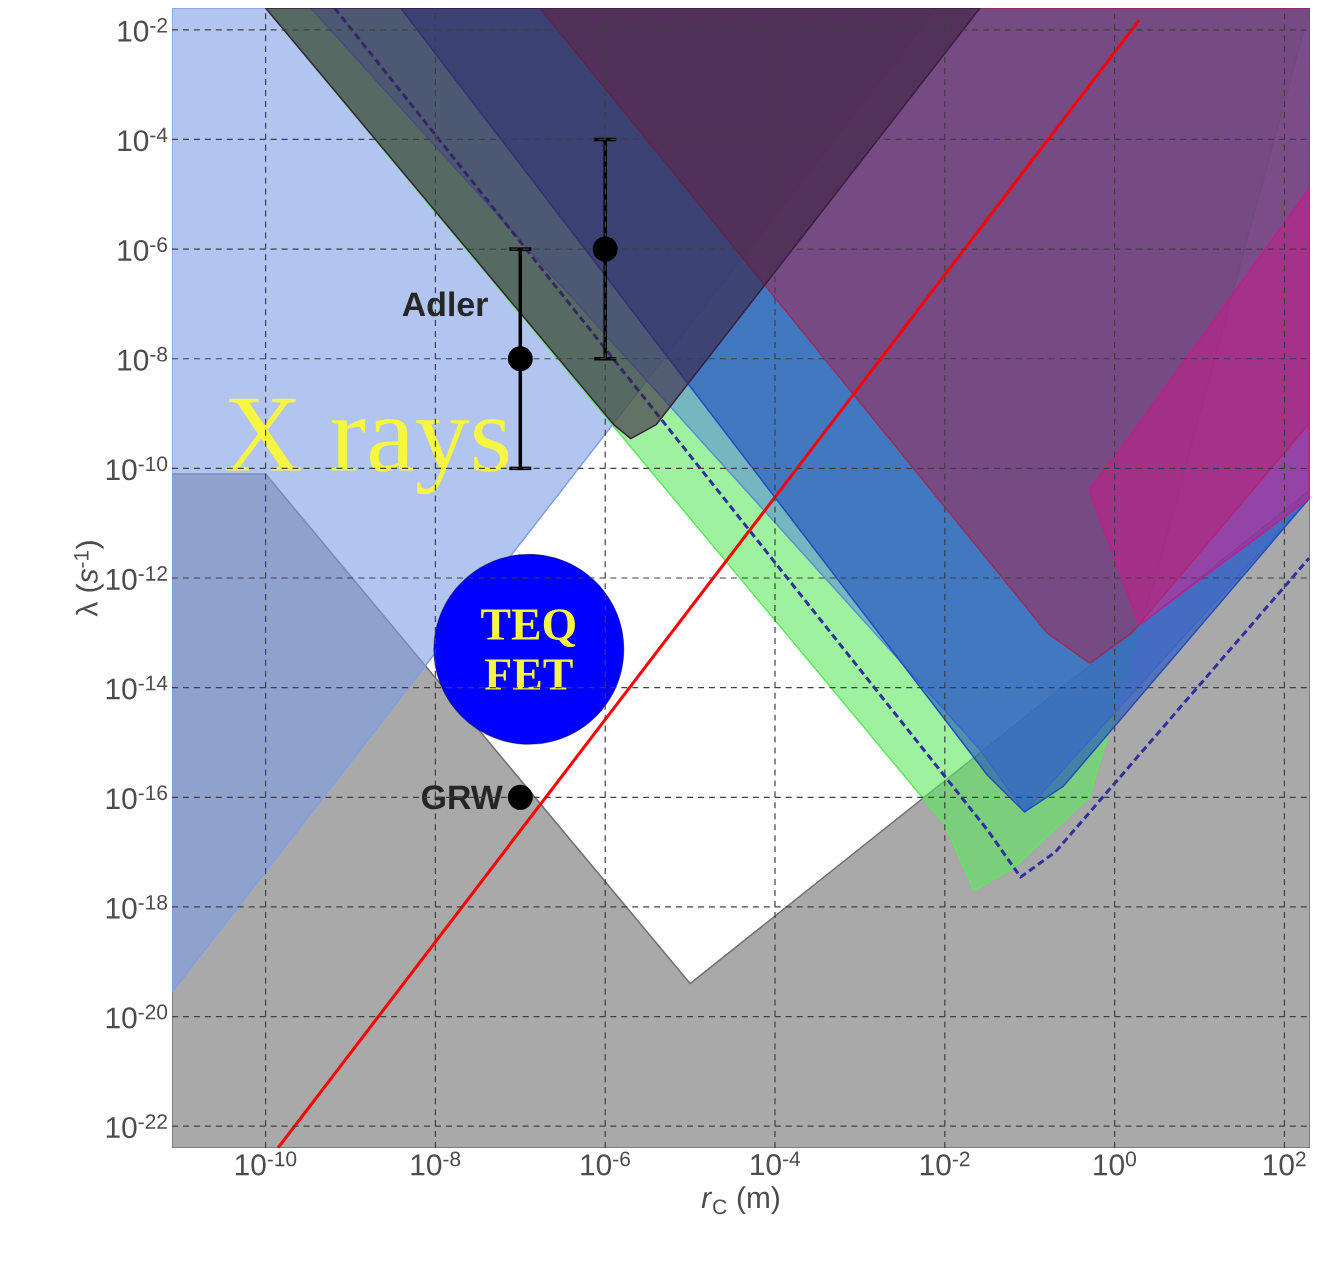 The image size is (1321, 1276). What do you see at coordinates (445, 304) in the screenshot?
I see `annotation: Adler` at bounding box center [445, 304].